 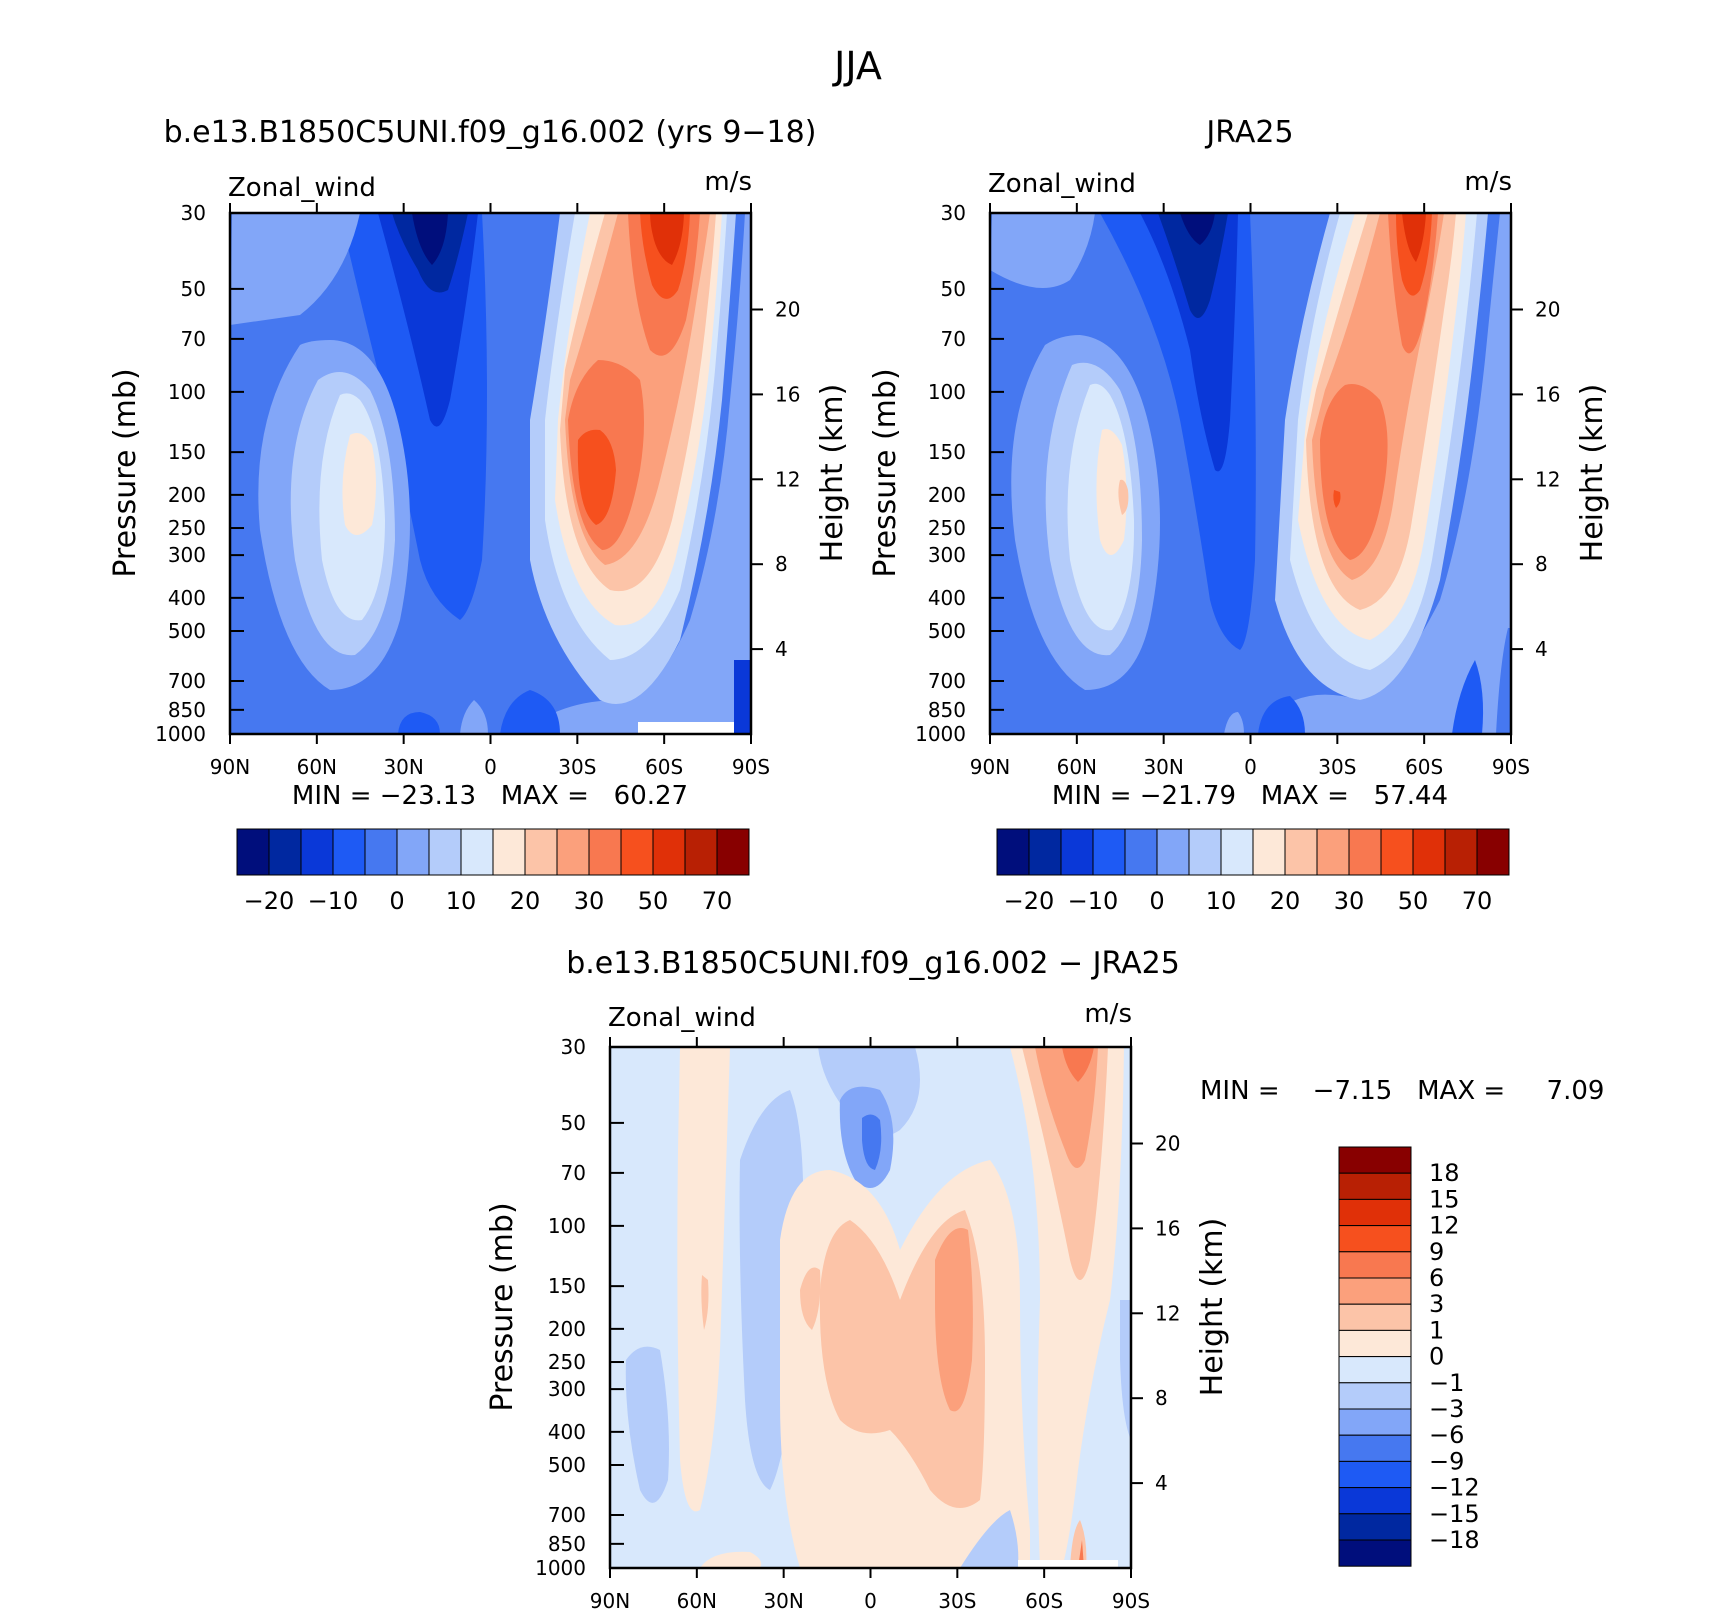 What do you see at coordinates (1436, 1304) in the screenshot?
I see `colorbar-label: 3` at bounding box center [1436, 1304].